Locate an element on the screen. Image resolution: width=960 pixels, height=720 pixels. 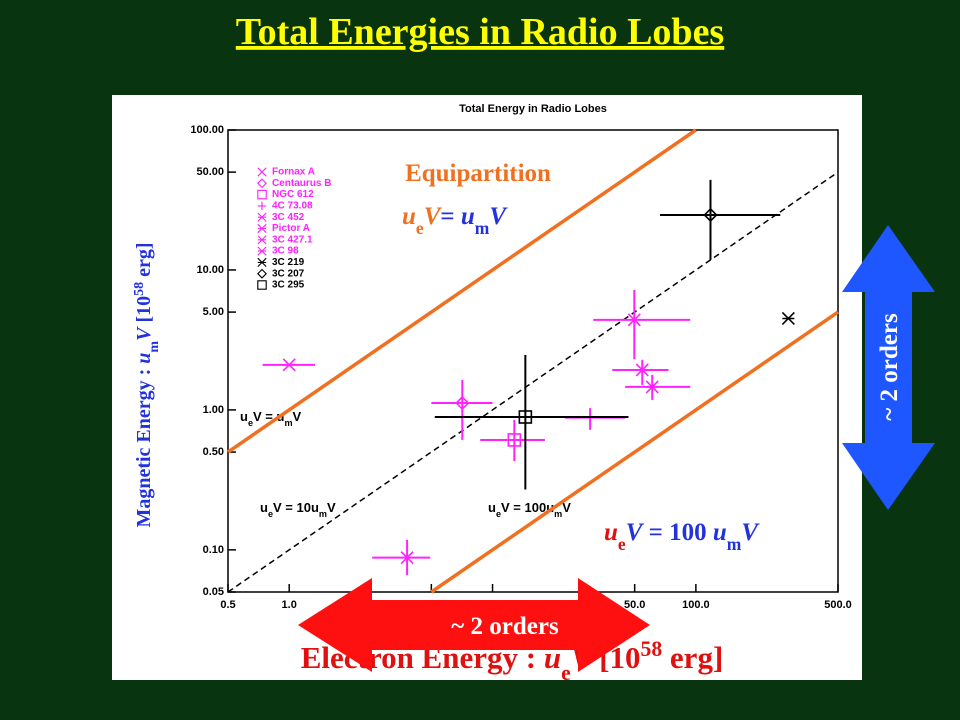
reference-label-part: V = 10u is located at coordinates (296, 507).